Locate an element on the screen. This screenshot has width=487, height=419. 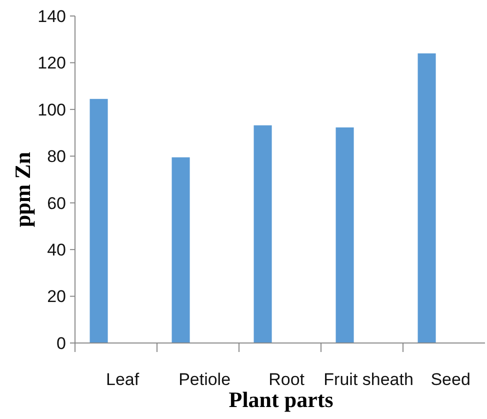
x-tick-label: Root is located at coordinates (286, 379).